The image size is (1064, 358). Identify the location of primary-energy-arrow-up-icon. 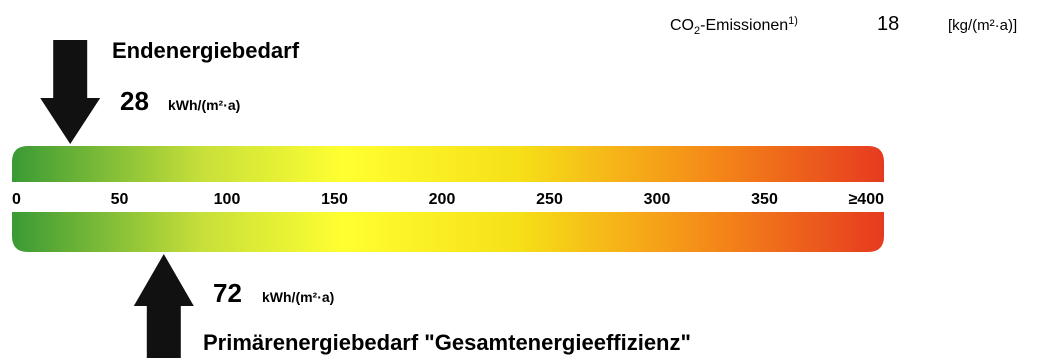
(163, 306).